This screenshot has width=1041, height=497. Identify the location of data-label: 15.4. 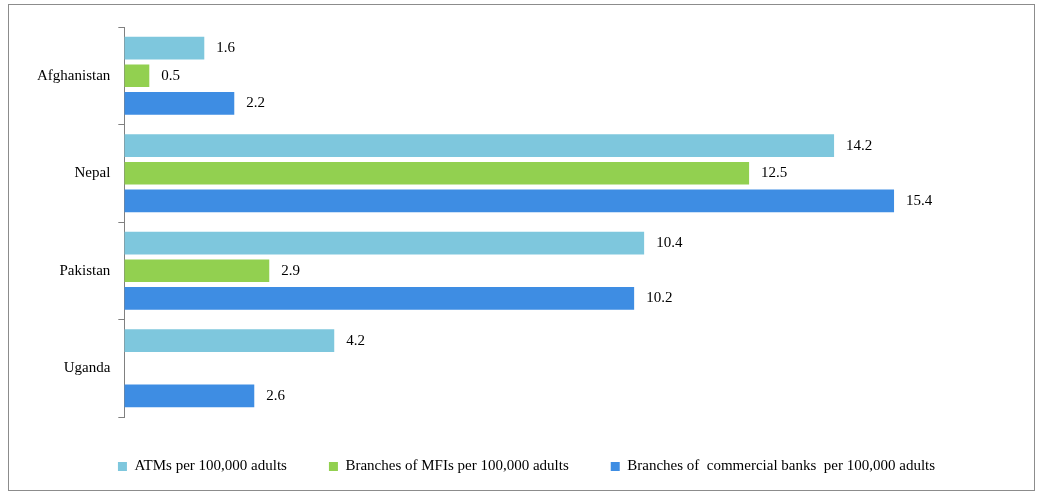
(919, 199).